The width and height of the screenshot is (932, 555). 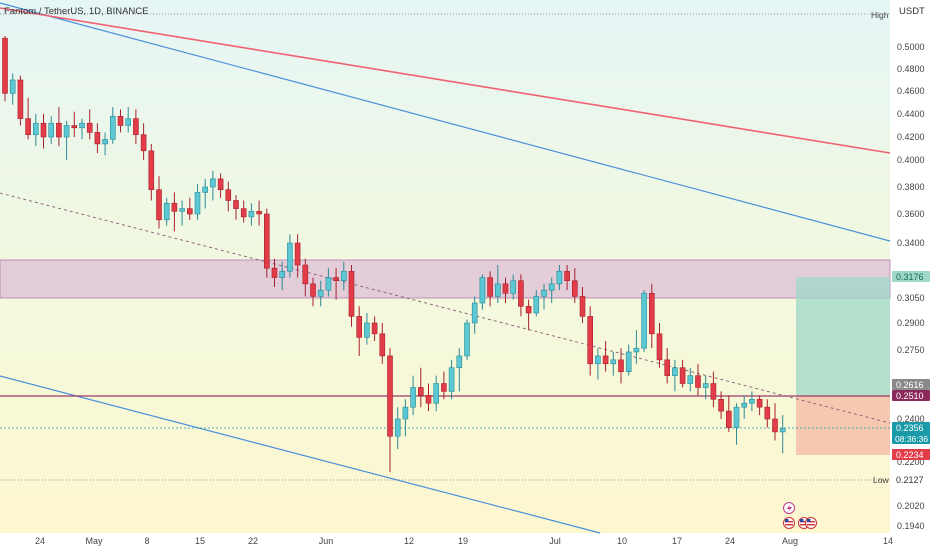 I want to click on lightning-icon, so click(x=789, y=508).